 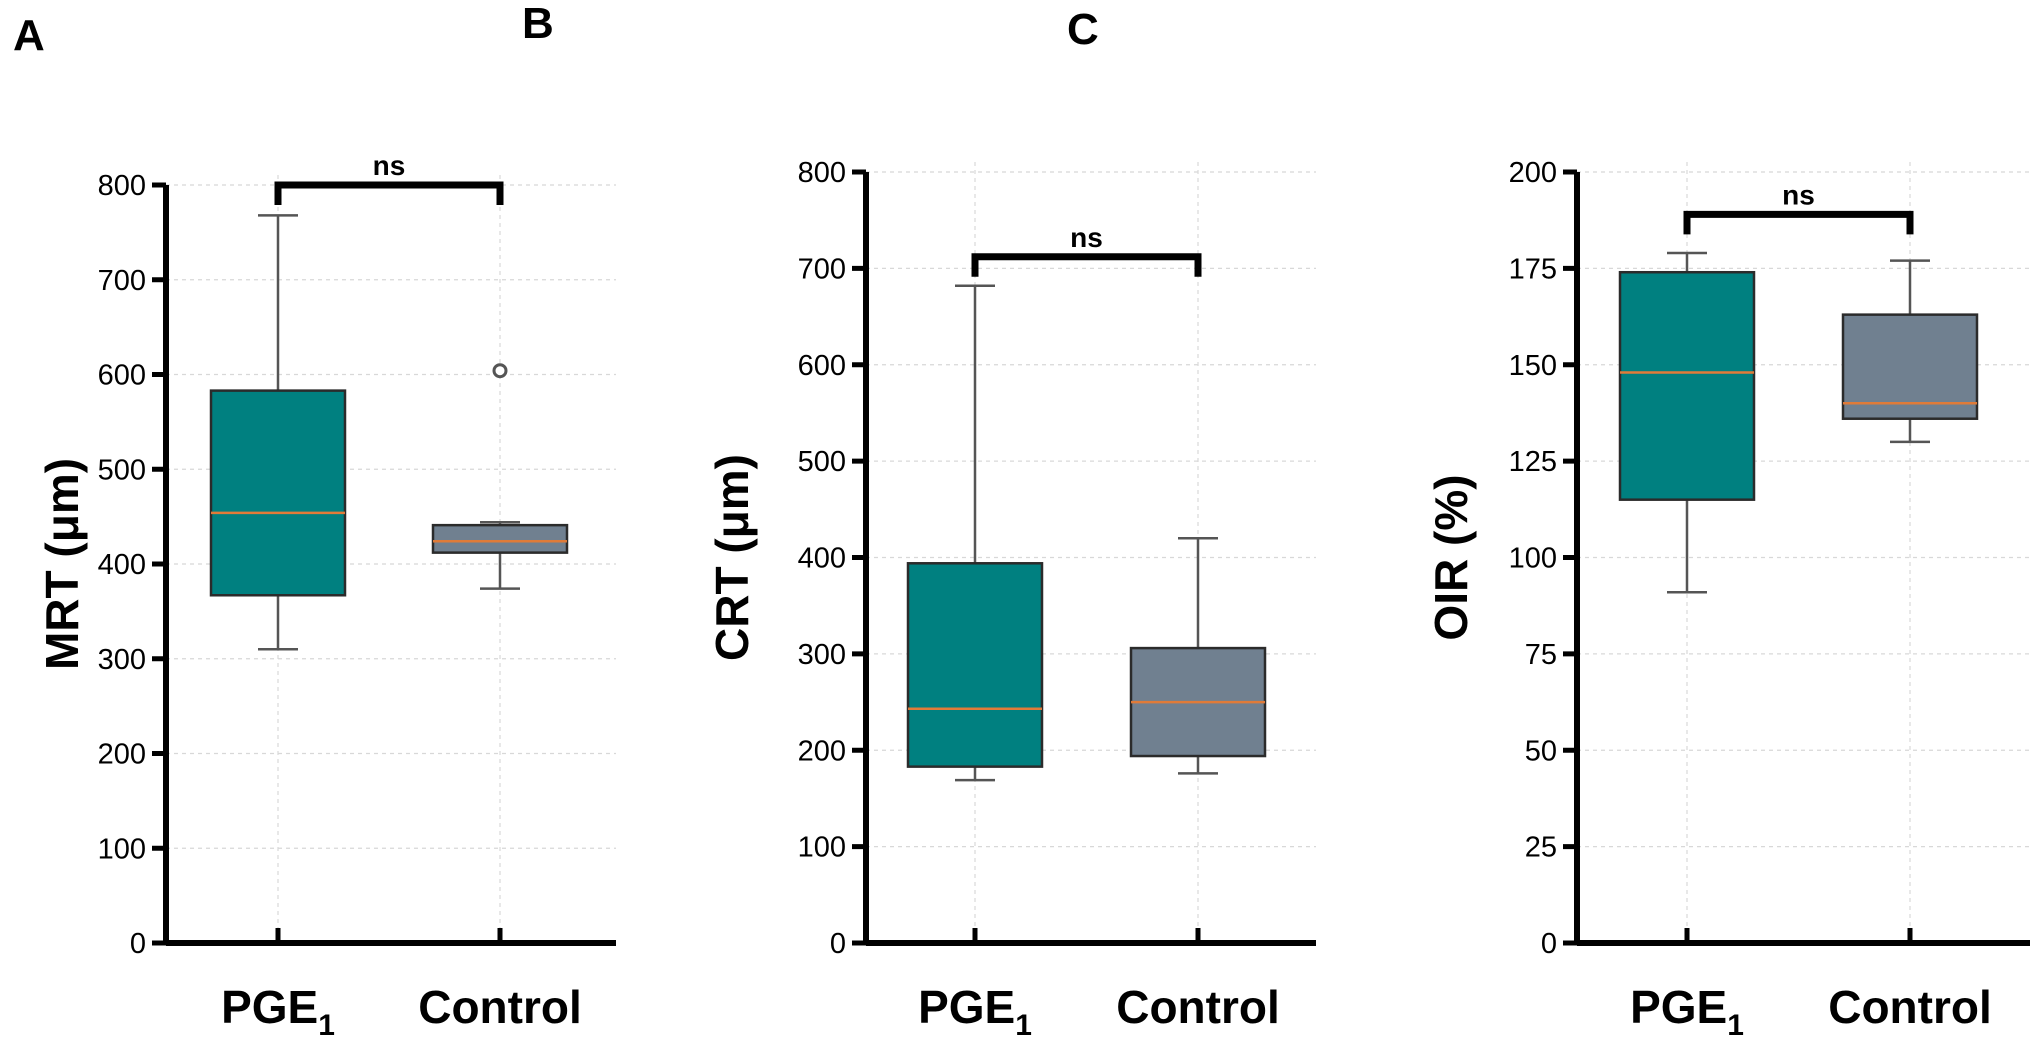 What do you see at coordinates (822, 848) in the screenshot?
I see `y-tick-label-b: 100` at bounding box center [822, 848].